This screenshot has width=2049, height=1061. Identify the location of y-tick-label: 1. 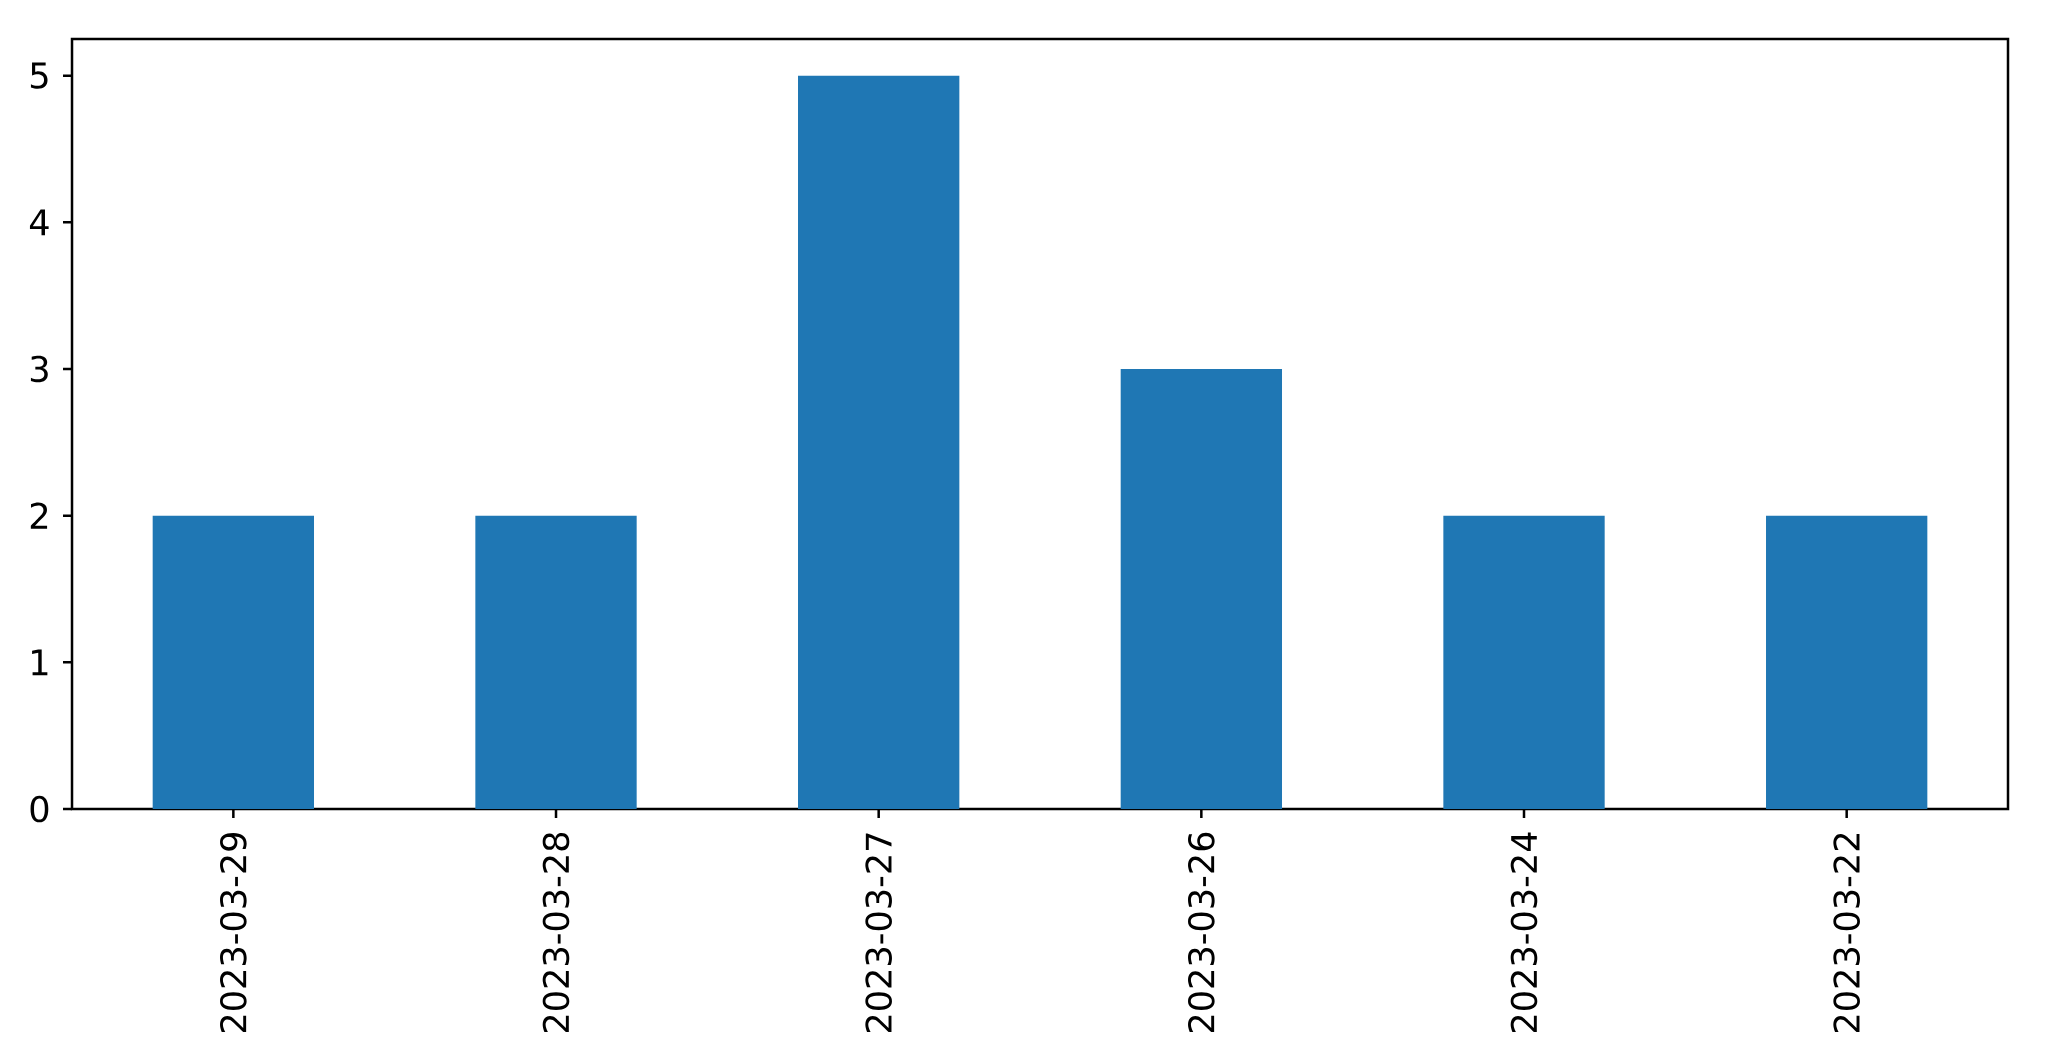
(40, 662).